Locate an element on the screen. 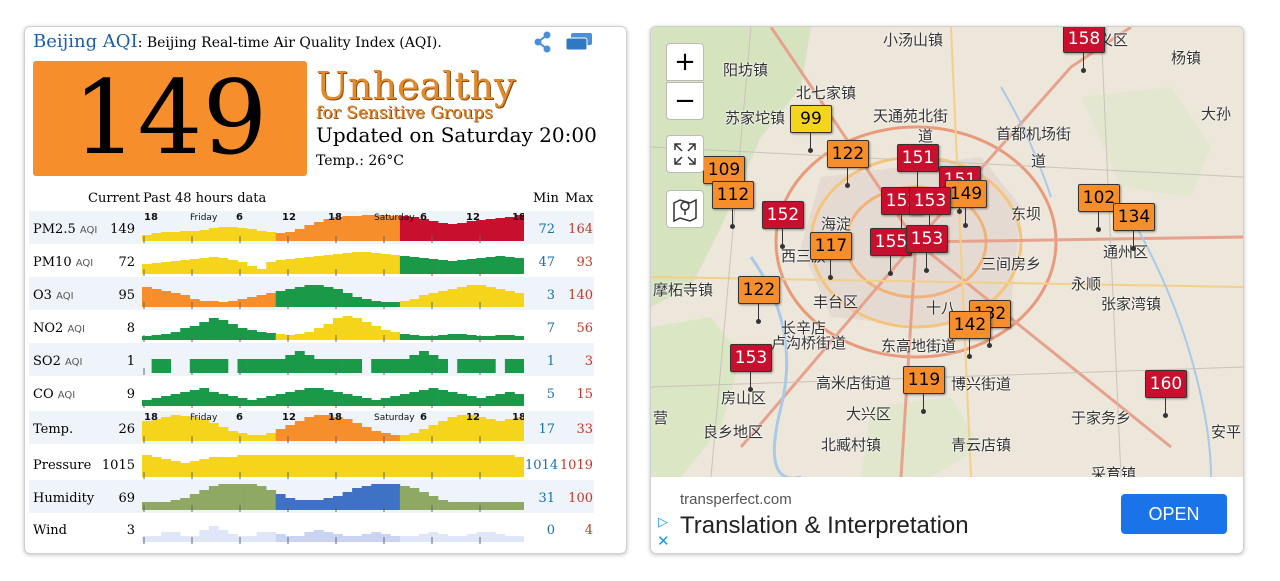 Image resolution: width=1280 pixels, height=581 pixels. ad-open-button: OPEN is located at coordinates (1174, 514).